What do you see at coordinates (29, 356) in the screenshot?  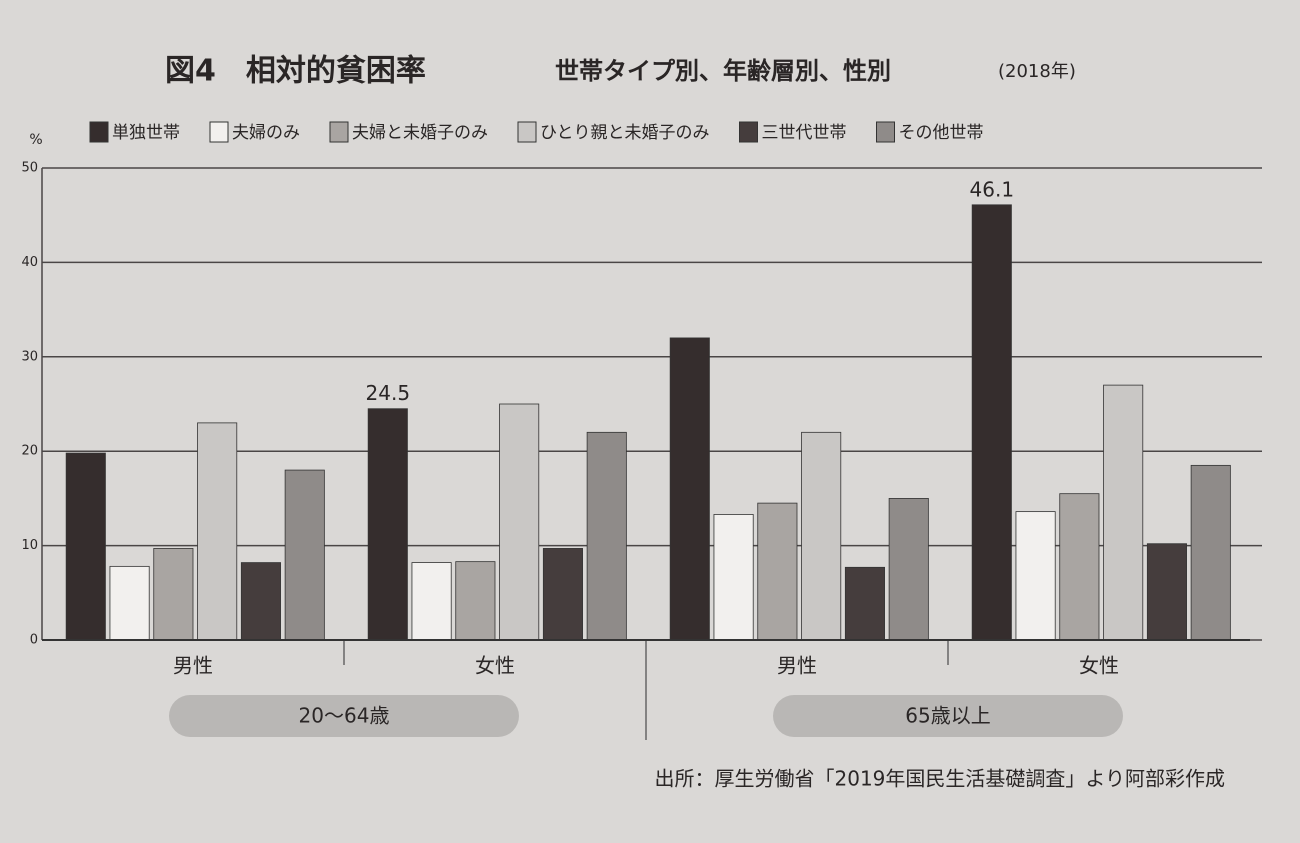 I see `y-tick-label: 30` at bounding box center [29, 356].